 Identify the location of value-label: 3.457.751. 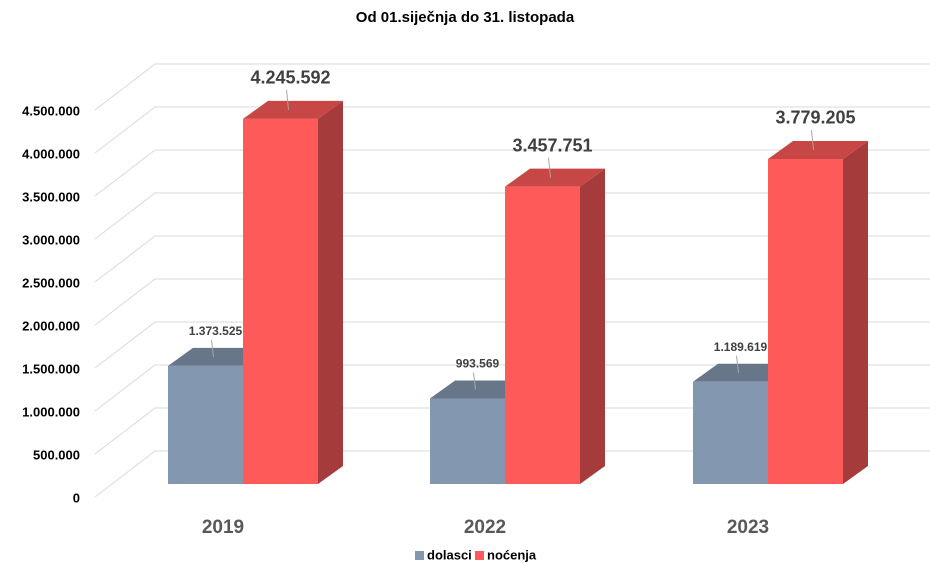
(552, 145).